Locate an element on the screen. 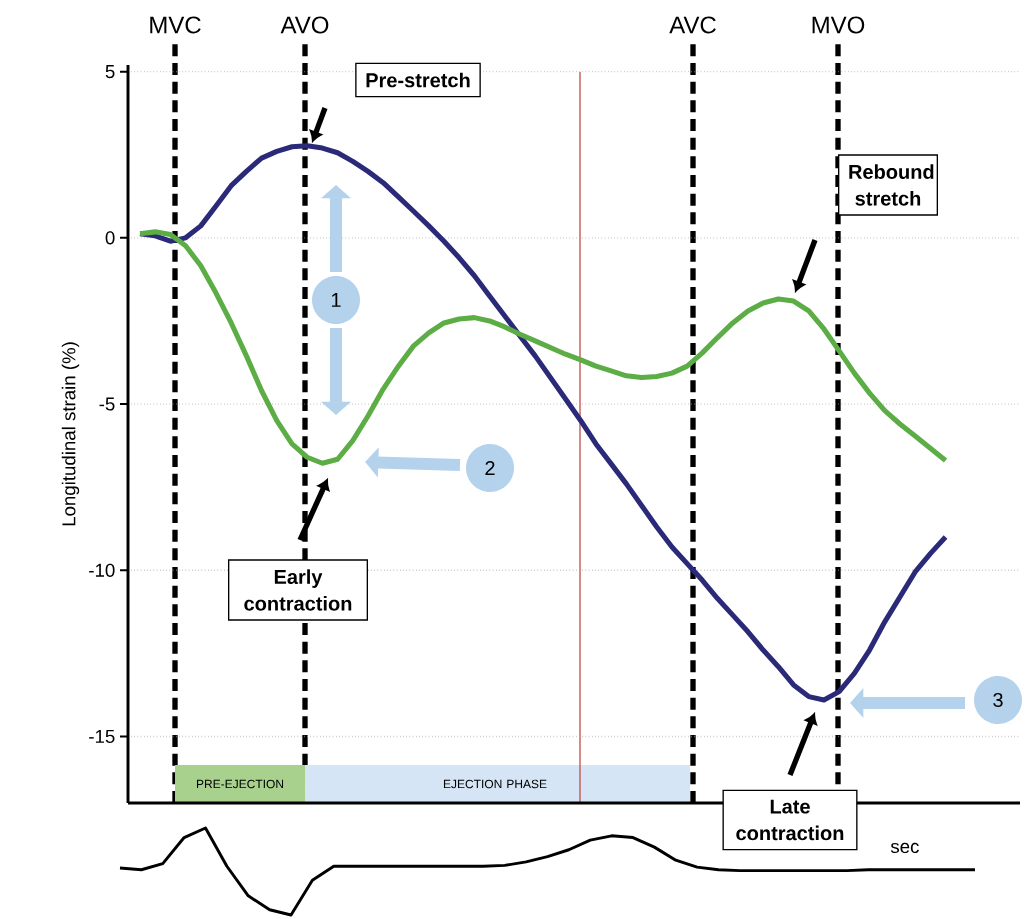 The image size is (1028, 919). annotation: 2 is located at coordinates (490, 468).